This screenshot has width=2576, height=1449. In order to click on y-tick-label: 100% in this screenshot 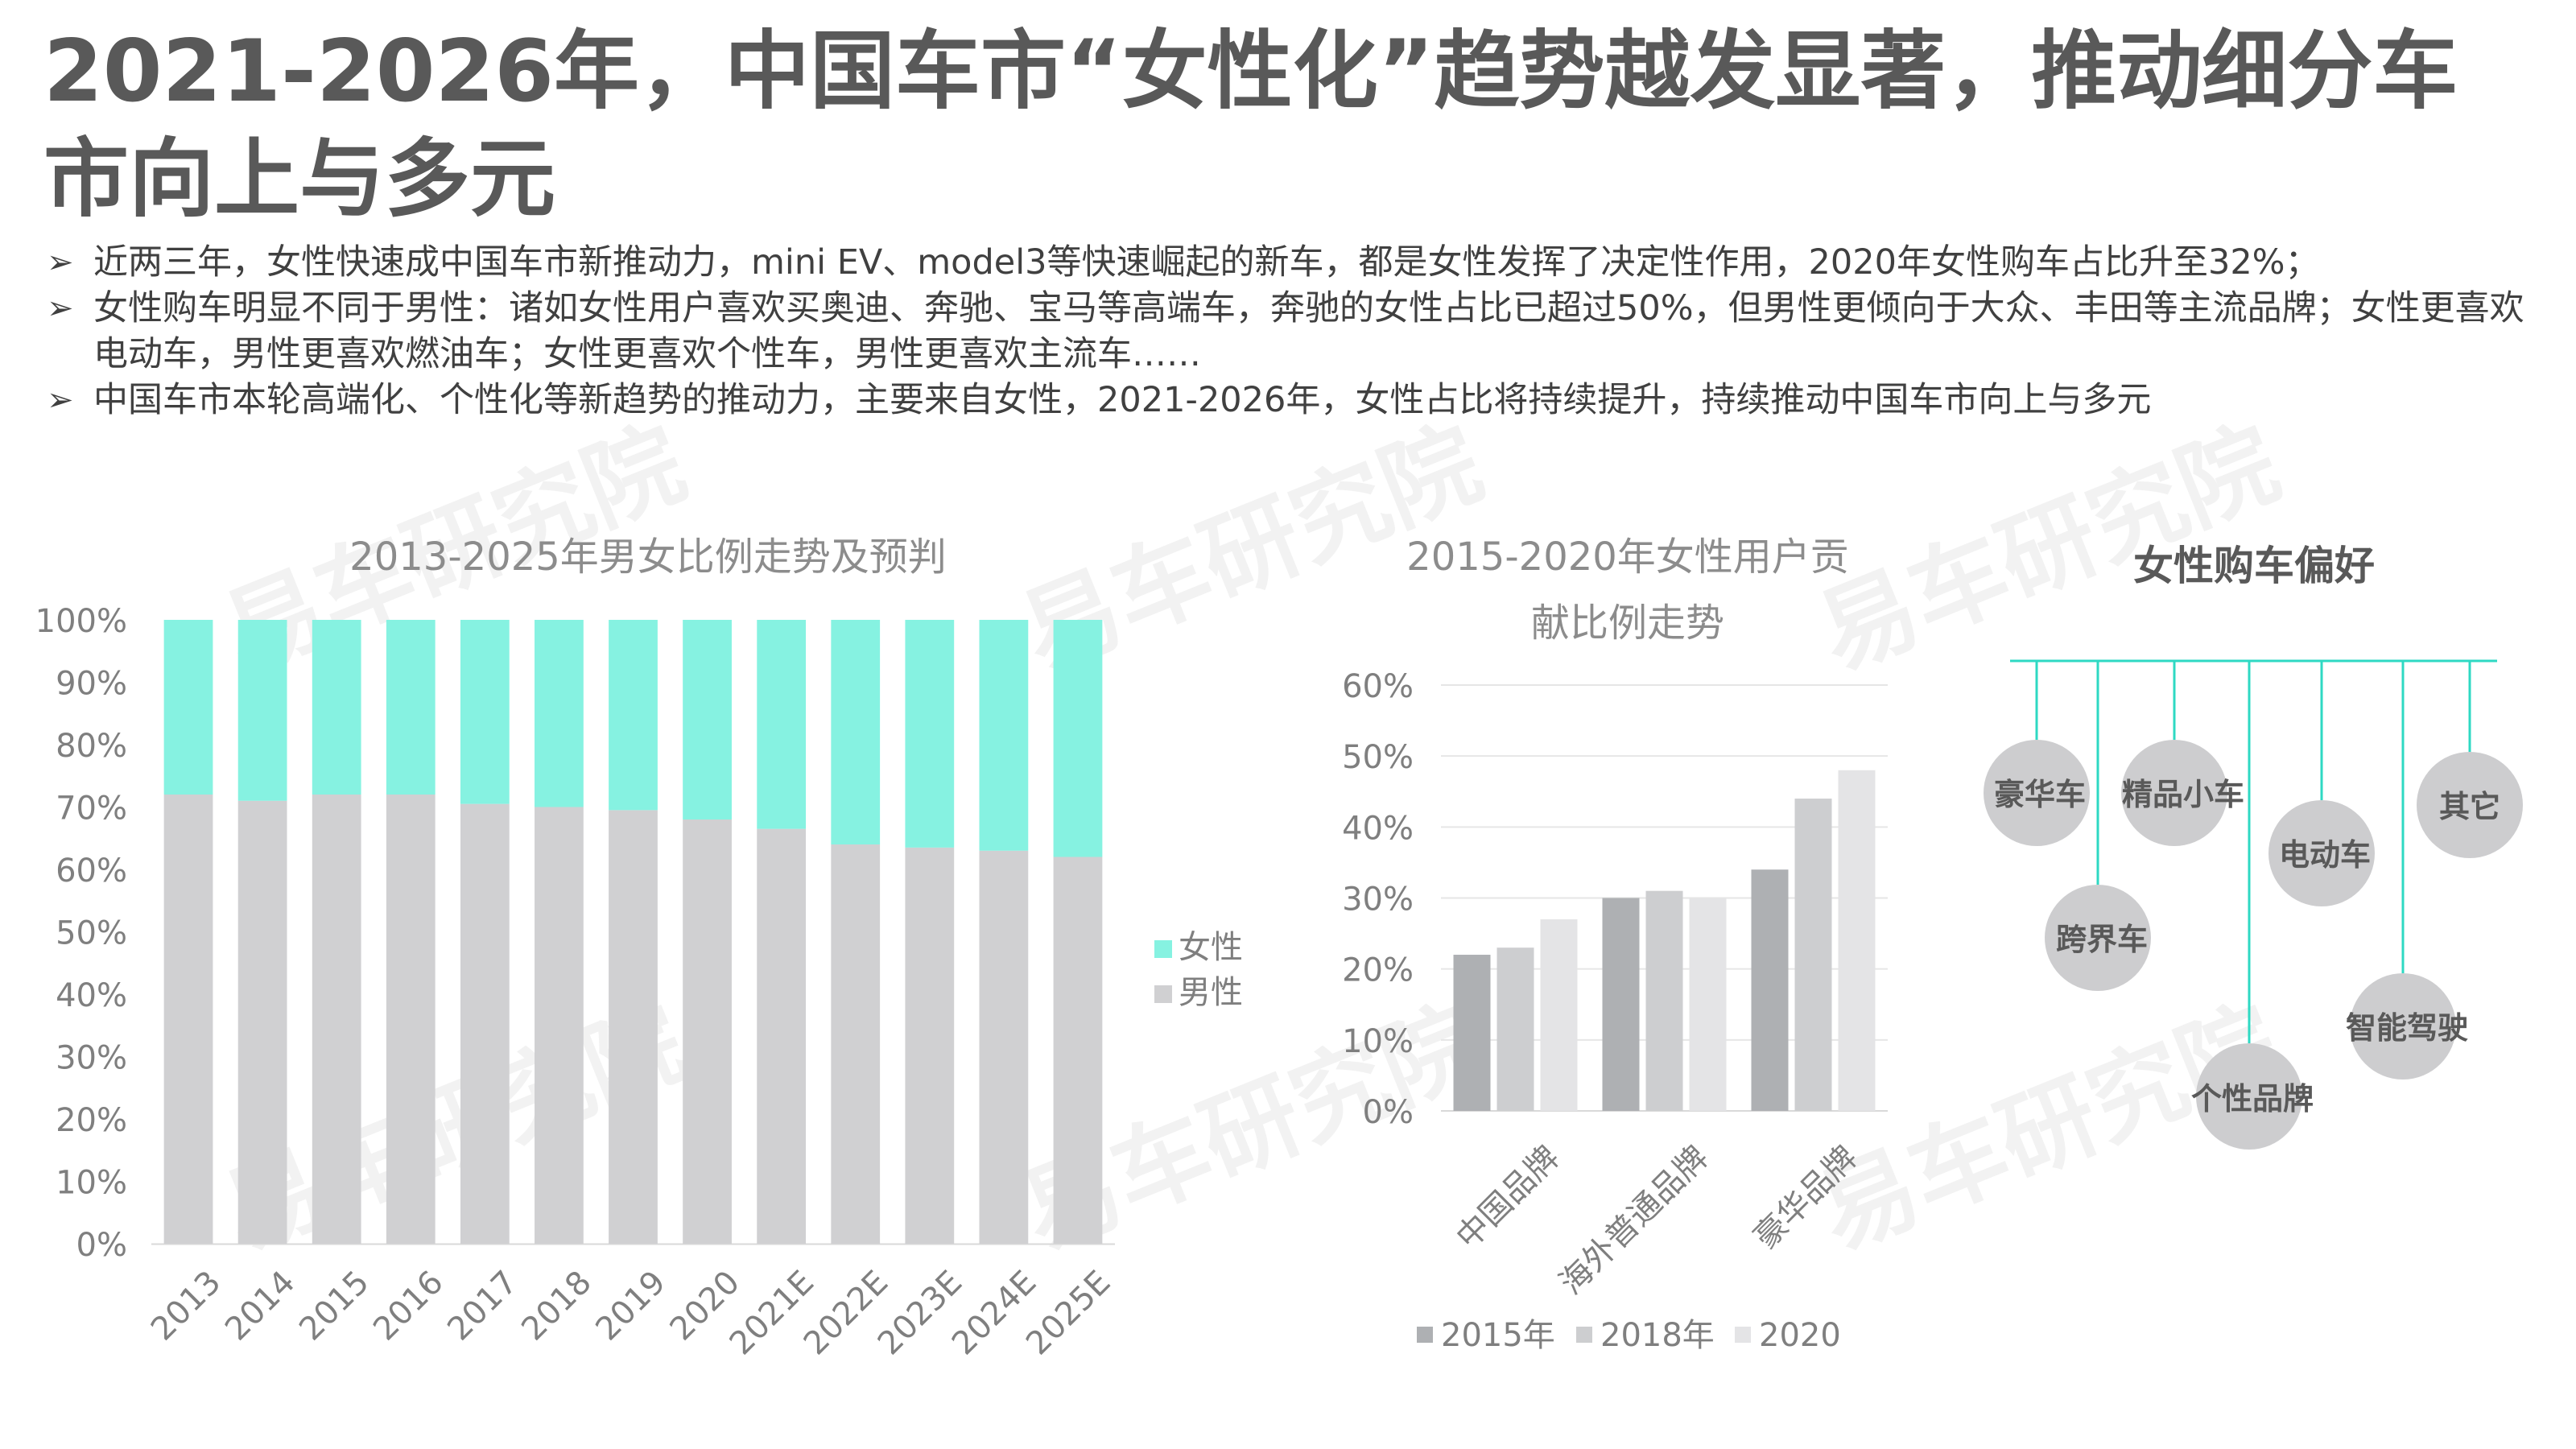, I will do `click(81, 621)`.